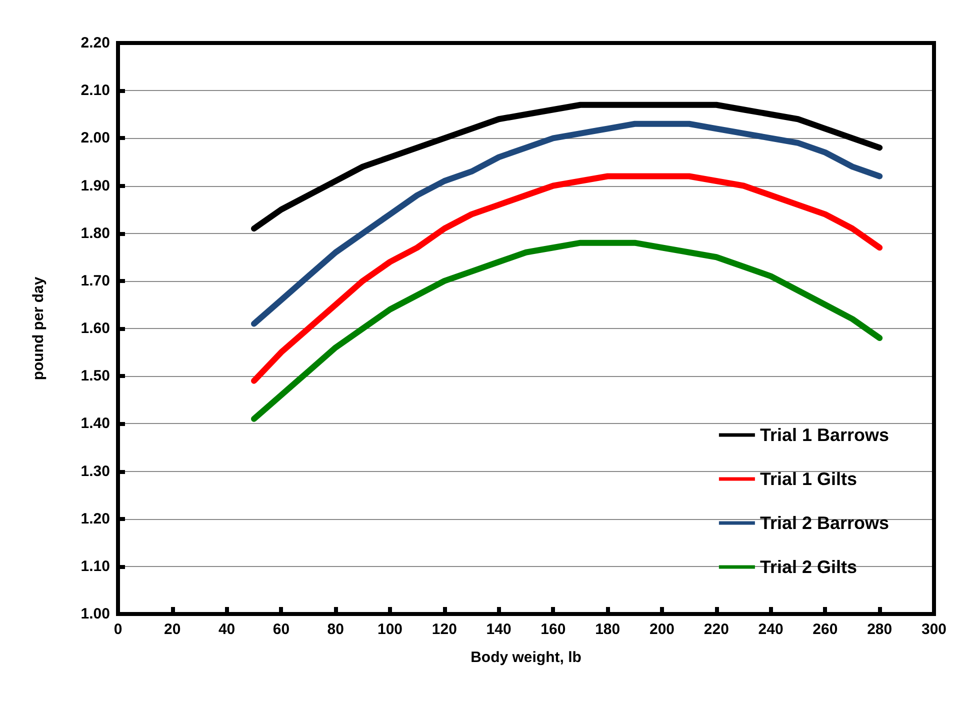 This screenshot has width=954, height=701. Describe the element at coordinates (808, 567) in the screenshot. I see `legend-label: Trial 2 Gilts` at that location.